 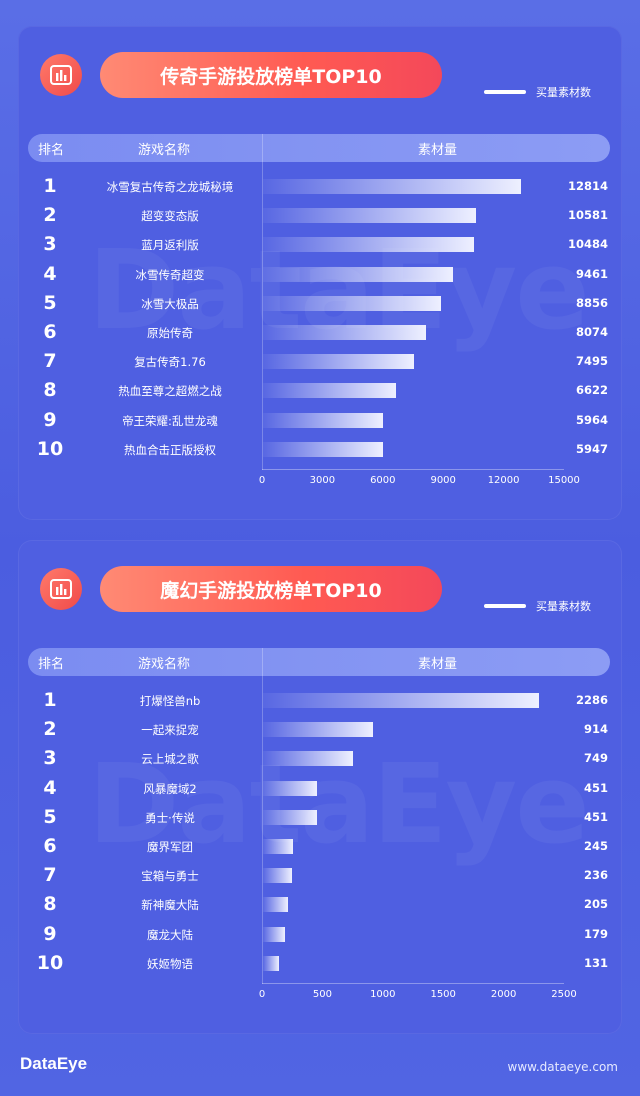 What do you see at coordinates (50, 904) in the screenshot?
I see `rank-number: 8` at bounding box center [50, 904].